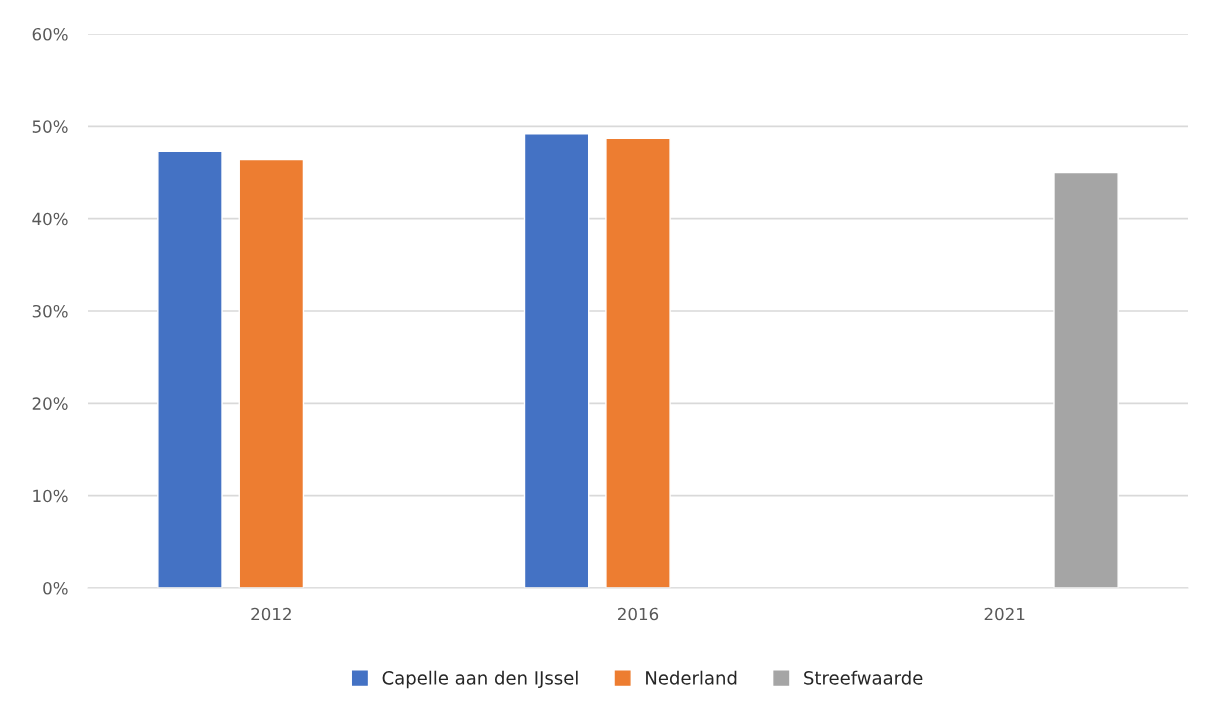 This screenshot has width=1213, height=706. What do you see at coordinates (50, 34) in the screenshot?
I see `y-tick-label: 60%` at bounding box center [50, 34].